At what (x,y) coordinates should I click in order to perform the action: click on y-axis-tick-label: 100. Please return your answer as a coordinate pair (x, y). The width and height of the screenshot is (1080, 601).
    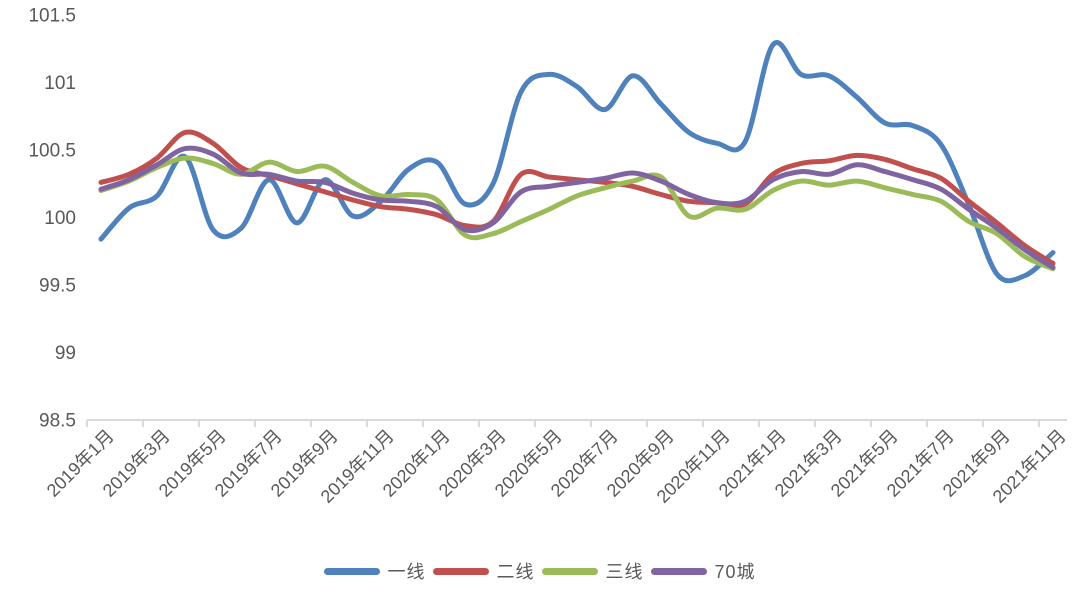
    Looking at the image, I should click on (60, 218).